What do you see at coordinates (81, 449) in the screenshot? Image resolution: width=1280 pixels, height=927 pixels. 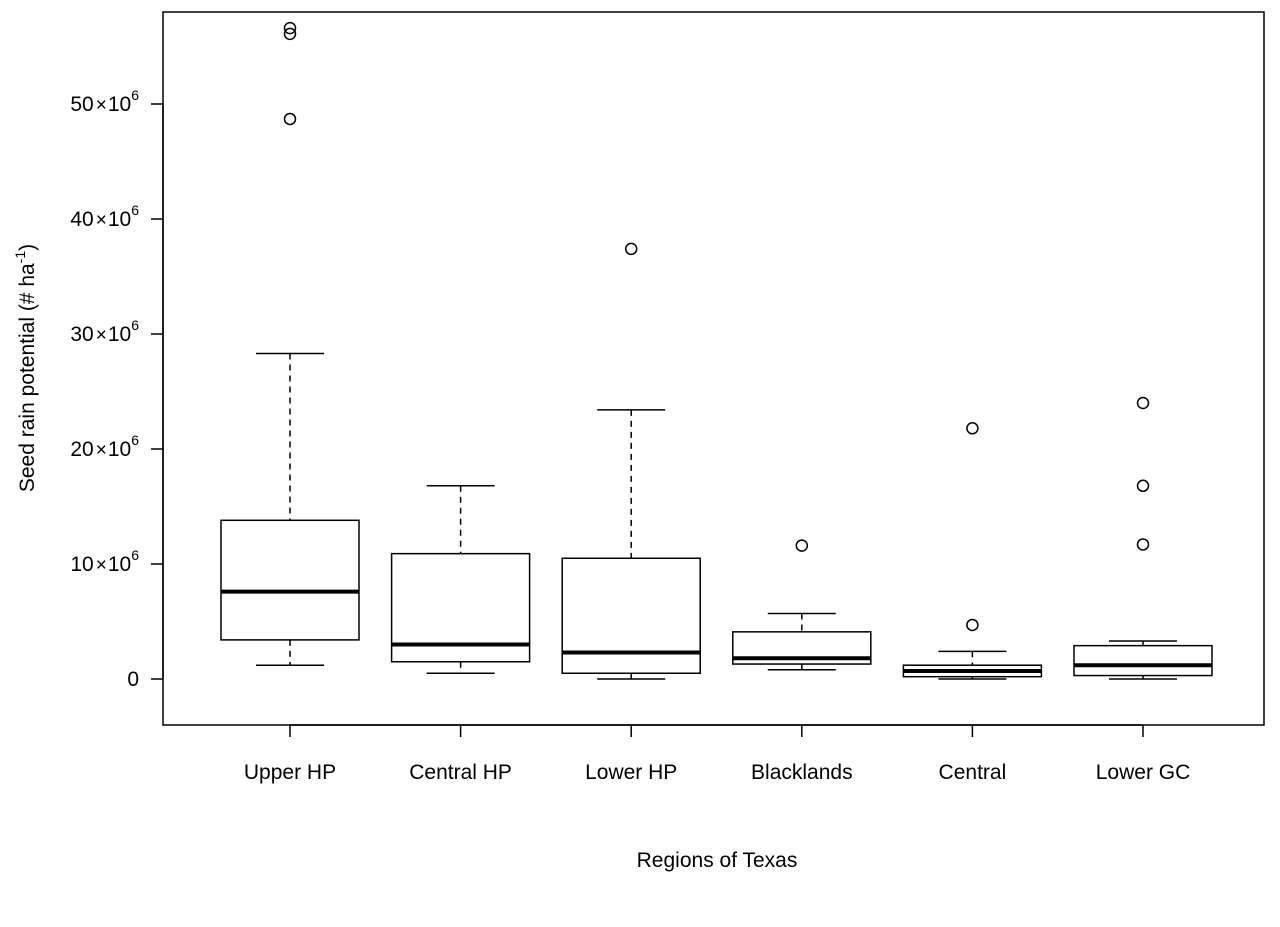 I see `y-tick-mantissa: 20` at bounding box center [81, 449].